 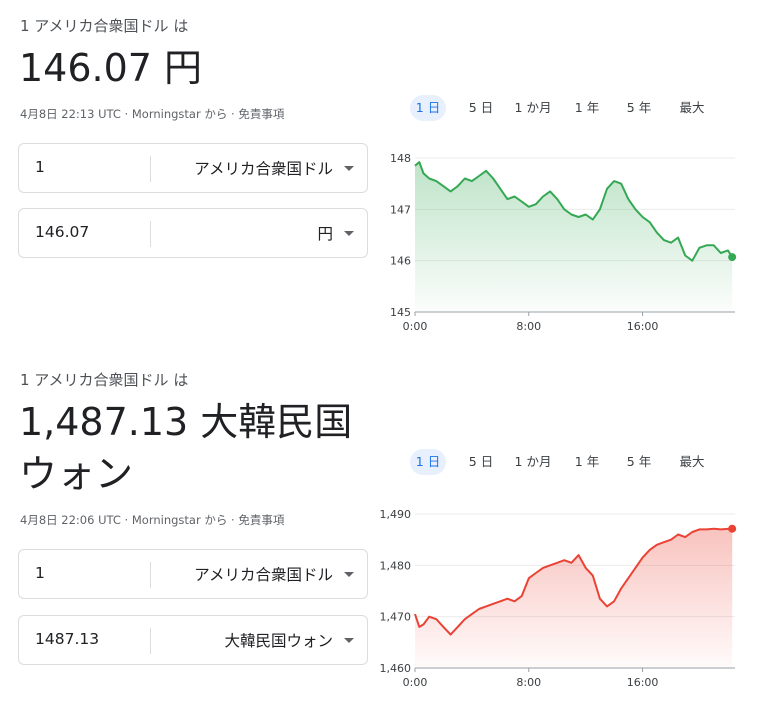 What do you see at coordinates (70, 114) in the screenshot?
I see `timestamp: 4月8日 22:13 UTC` at bounding box center [70, 114].